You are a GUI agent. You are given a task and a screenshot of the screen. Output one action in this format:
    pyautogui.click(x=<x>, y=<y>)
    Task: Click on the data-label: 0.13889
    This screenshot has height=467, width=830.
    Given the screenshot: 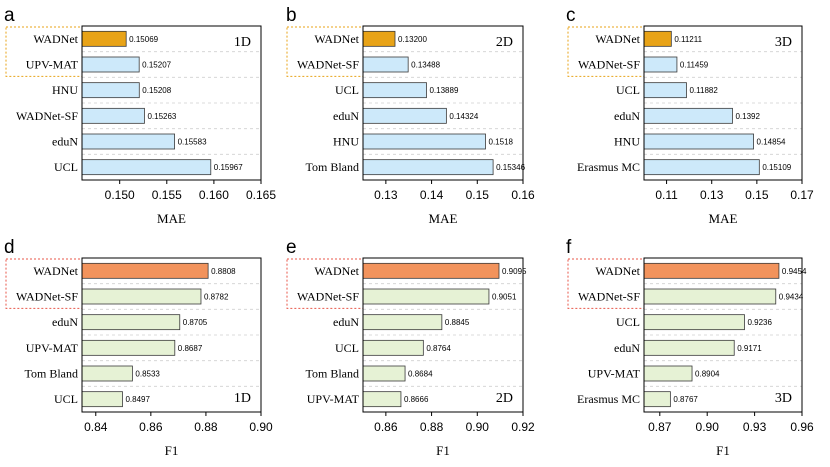 What is the action you would take?
    pyautogui.click(x=443, y=90)
    